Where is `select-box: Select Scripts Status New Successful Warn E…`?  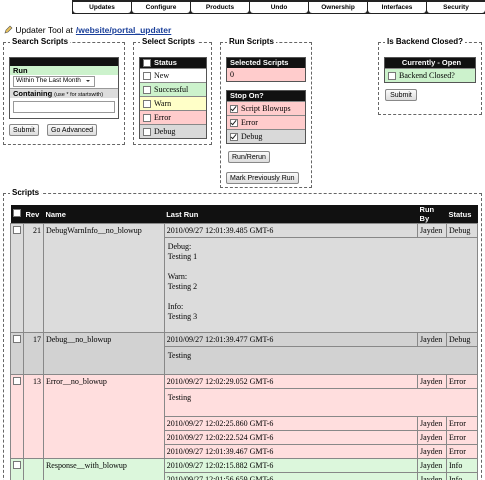
select-box: Select Scripts Status New Successful Warn E… is located at coordinates (172, 91).